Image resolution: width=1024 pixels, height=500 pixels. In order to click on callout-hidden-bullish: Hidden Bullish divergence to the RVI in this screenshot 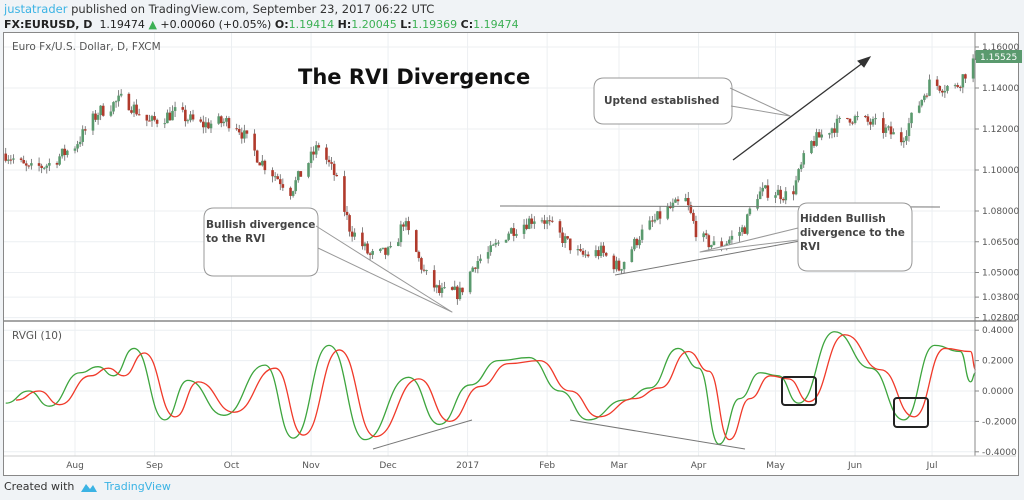, I will do `click(806, 237)`.